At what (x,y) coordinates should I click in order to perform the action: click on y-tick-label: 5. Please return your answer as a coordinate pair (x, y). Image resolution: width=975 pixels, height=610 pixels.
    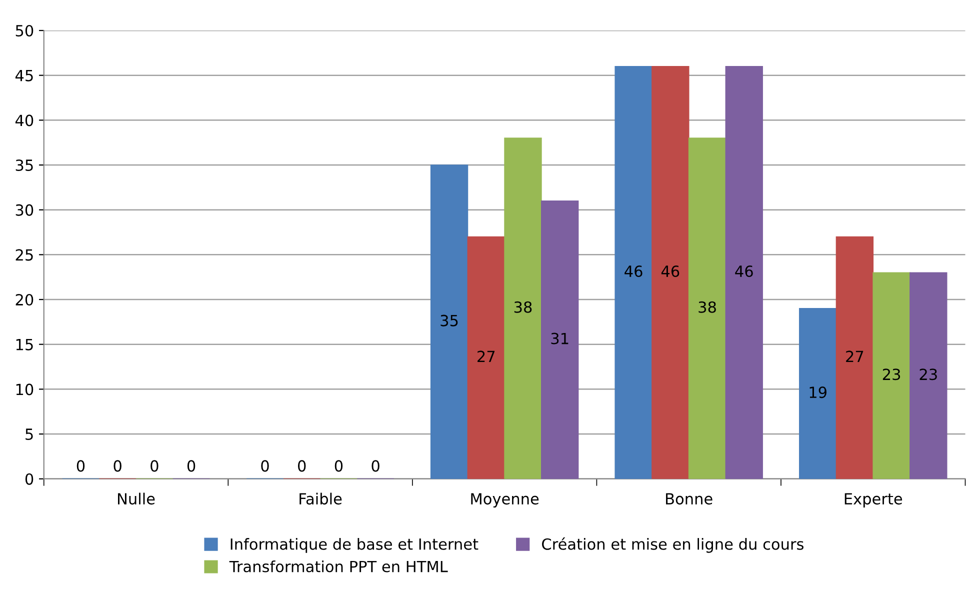
    Looking at the image, I should click on (29, 434).